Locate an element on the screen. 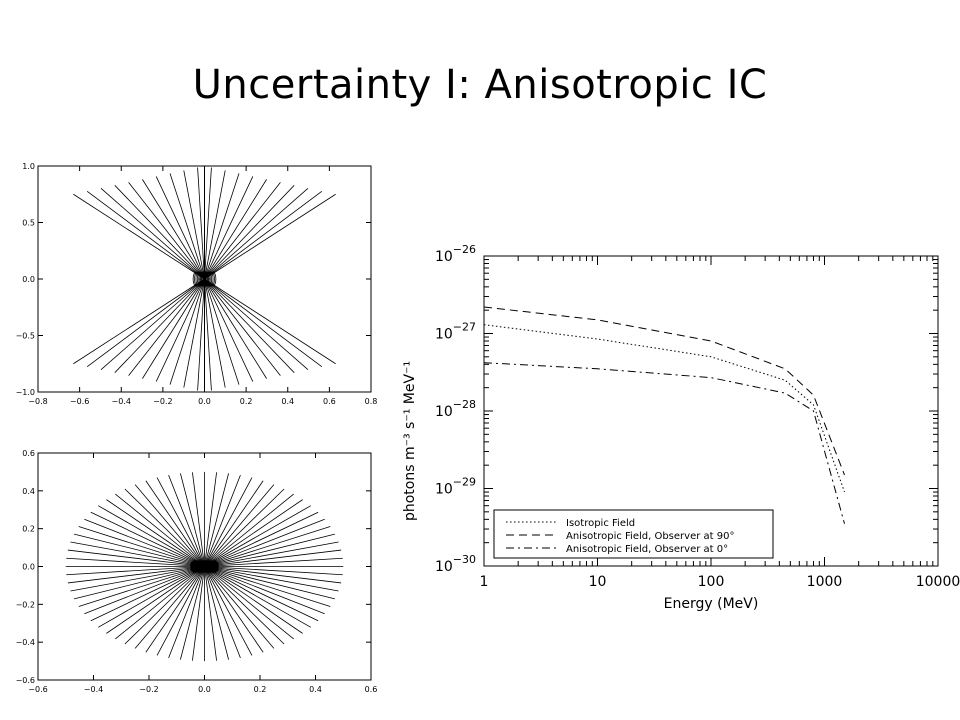 Image resolution: width=960 pixels, height=720 pixels. chart-3-ytick-label: 10−27 is located at coordinates (455, 332).